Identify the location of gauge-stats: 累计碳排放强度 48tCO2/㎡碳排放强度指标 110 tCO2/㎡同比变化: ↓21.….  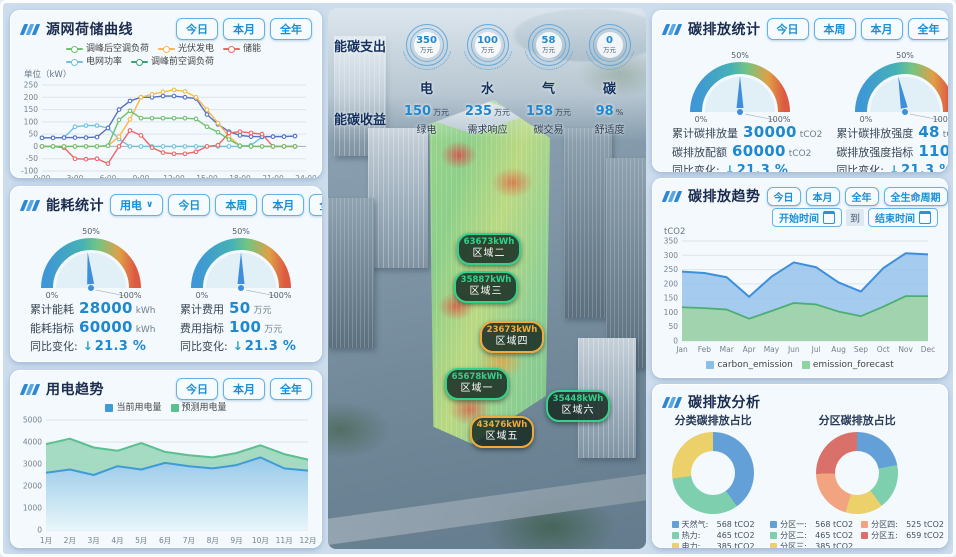
(885, 148).